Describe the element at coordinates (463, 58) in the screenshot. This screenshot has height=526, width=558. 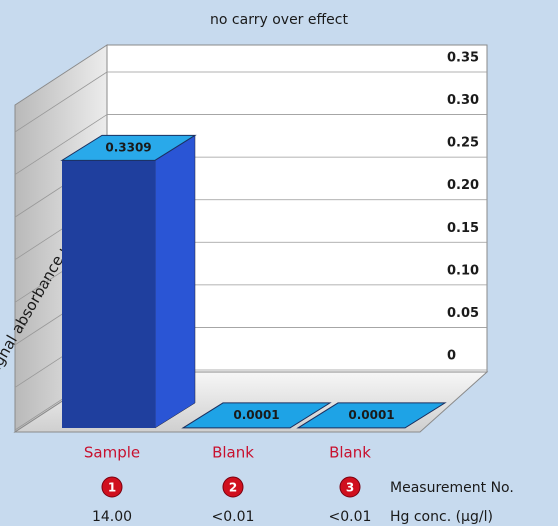
I see `y-tick-label: 0.35` at that location.